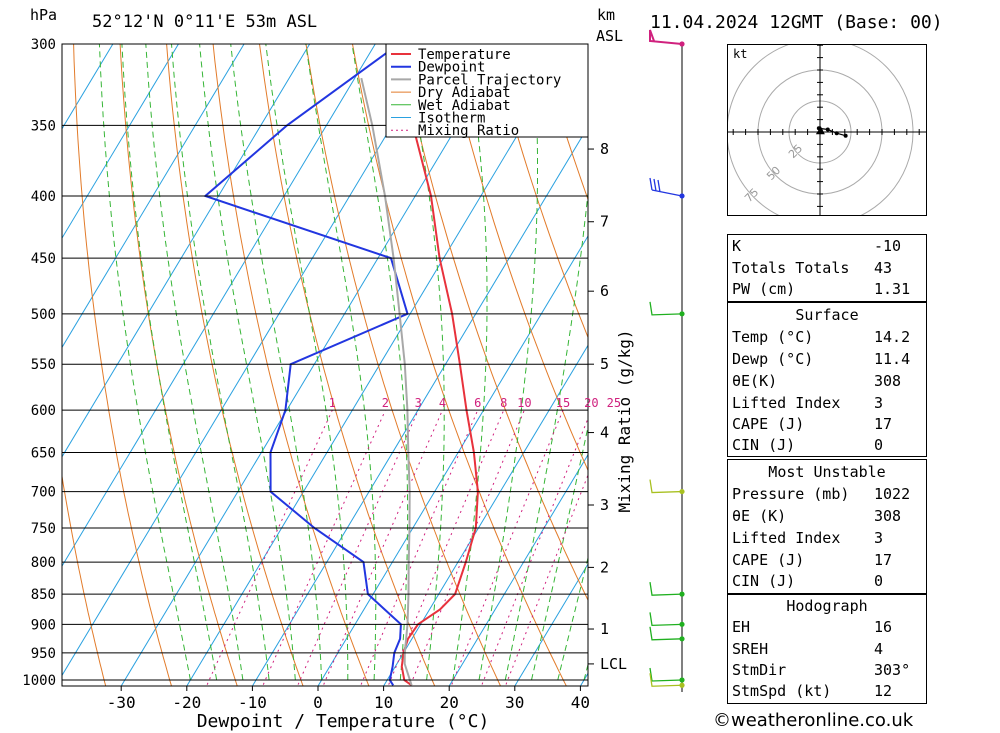 This screenshot has height=733, width=1000. Describe the element at coordinates (43, 315) in the screenshot. I see `pressure-tick-label: 500` at that location.